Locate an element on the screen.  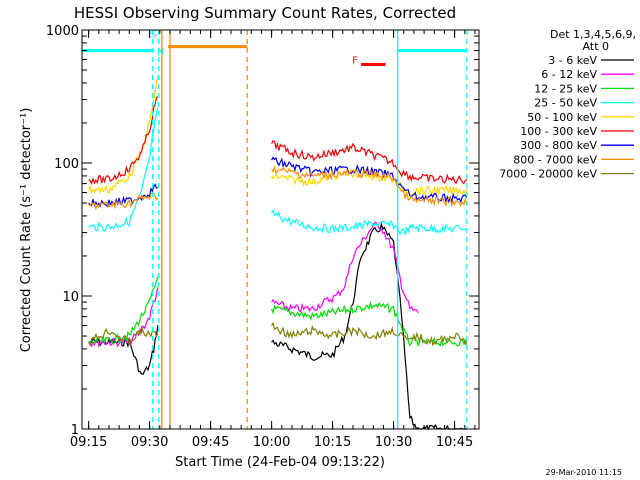
x-tick-label-1: 09:15 is located at coordinates (88, 442).